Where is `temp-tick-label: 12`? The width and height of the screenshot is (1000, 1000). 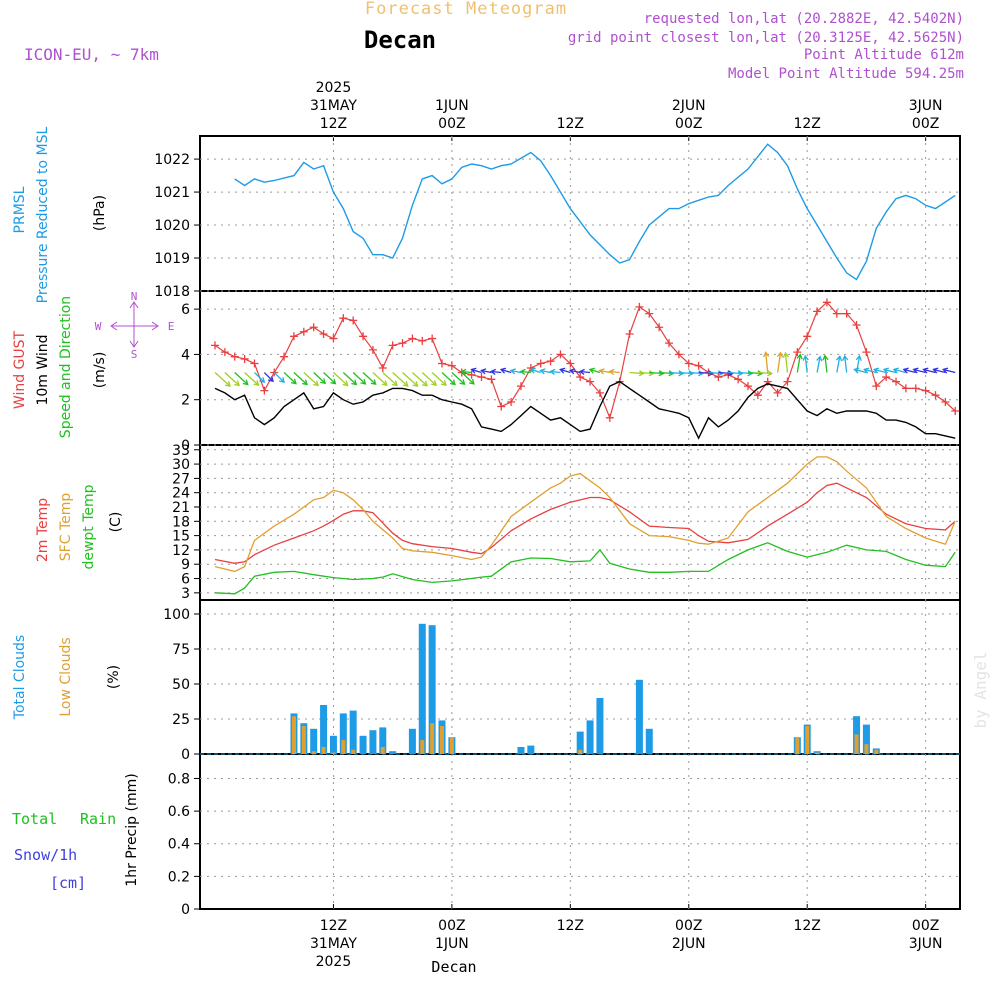 temp-tick-label: 12 is located at coordinates (181, 551).